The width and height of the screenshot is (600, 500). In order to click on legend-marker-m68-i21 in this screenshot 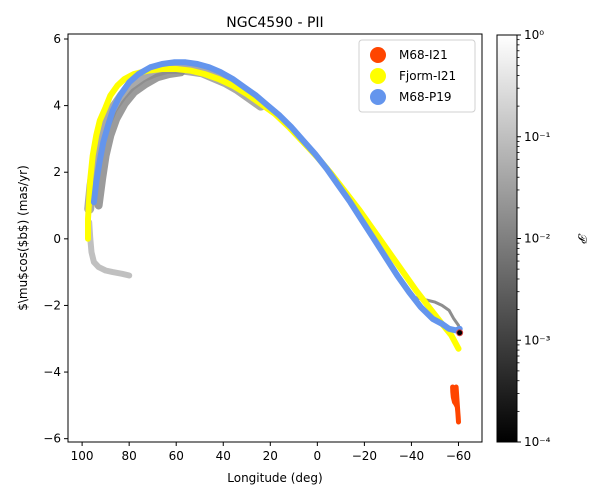, I will do `click(378, 55)`.